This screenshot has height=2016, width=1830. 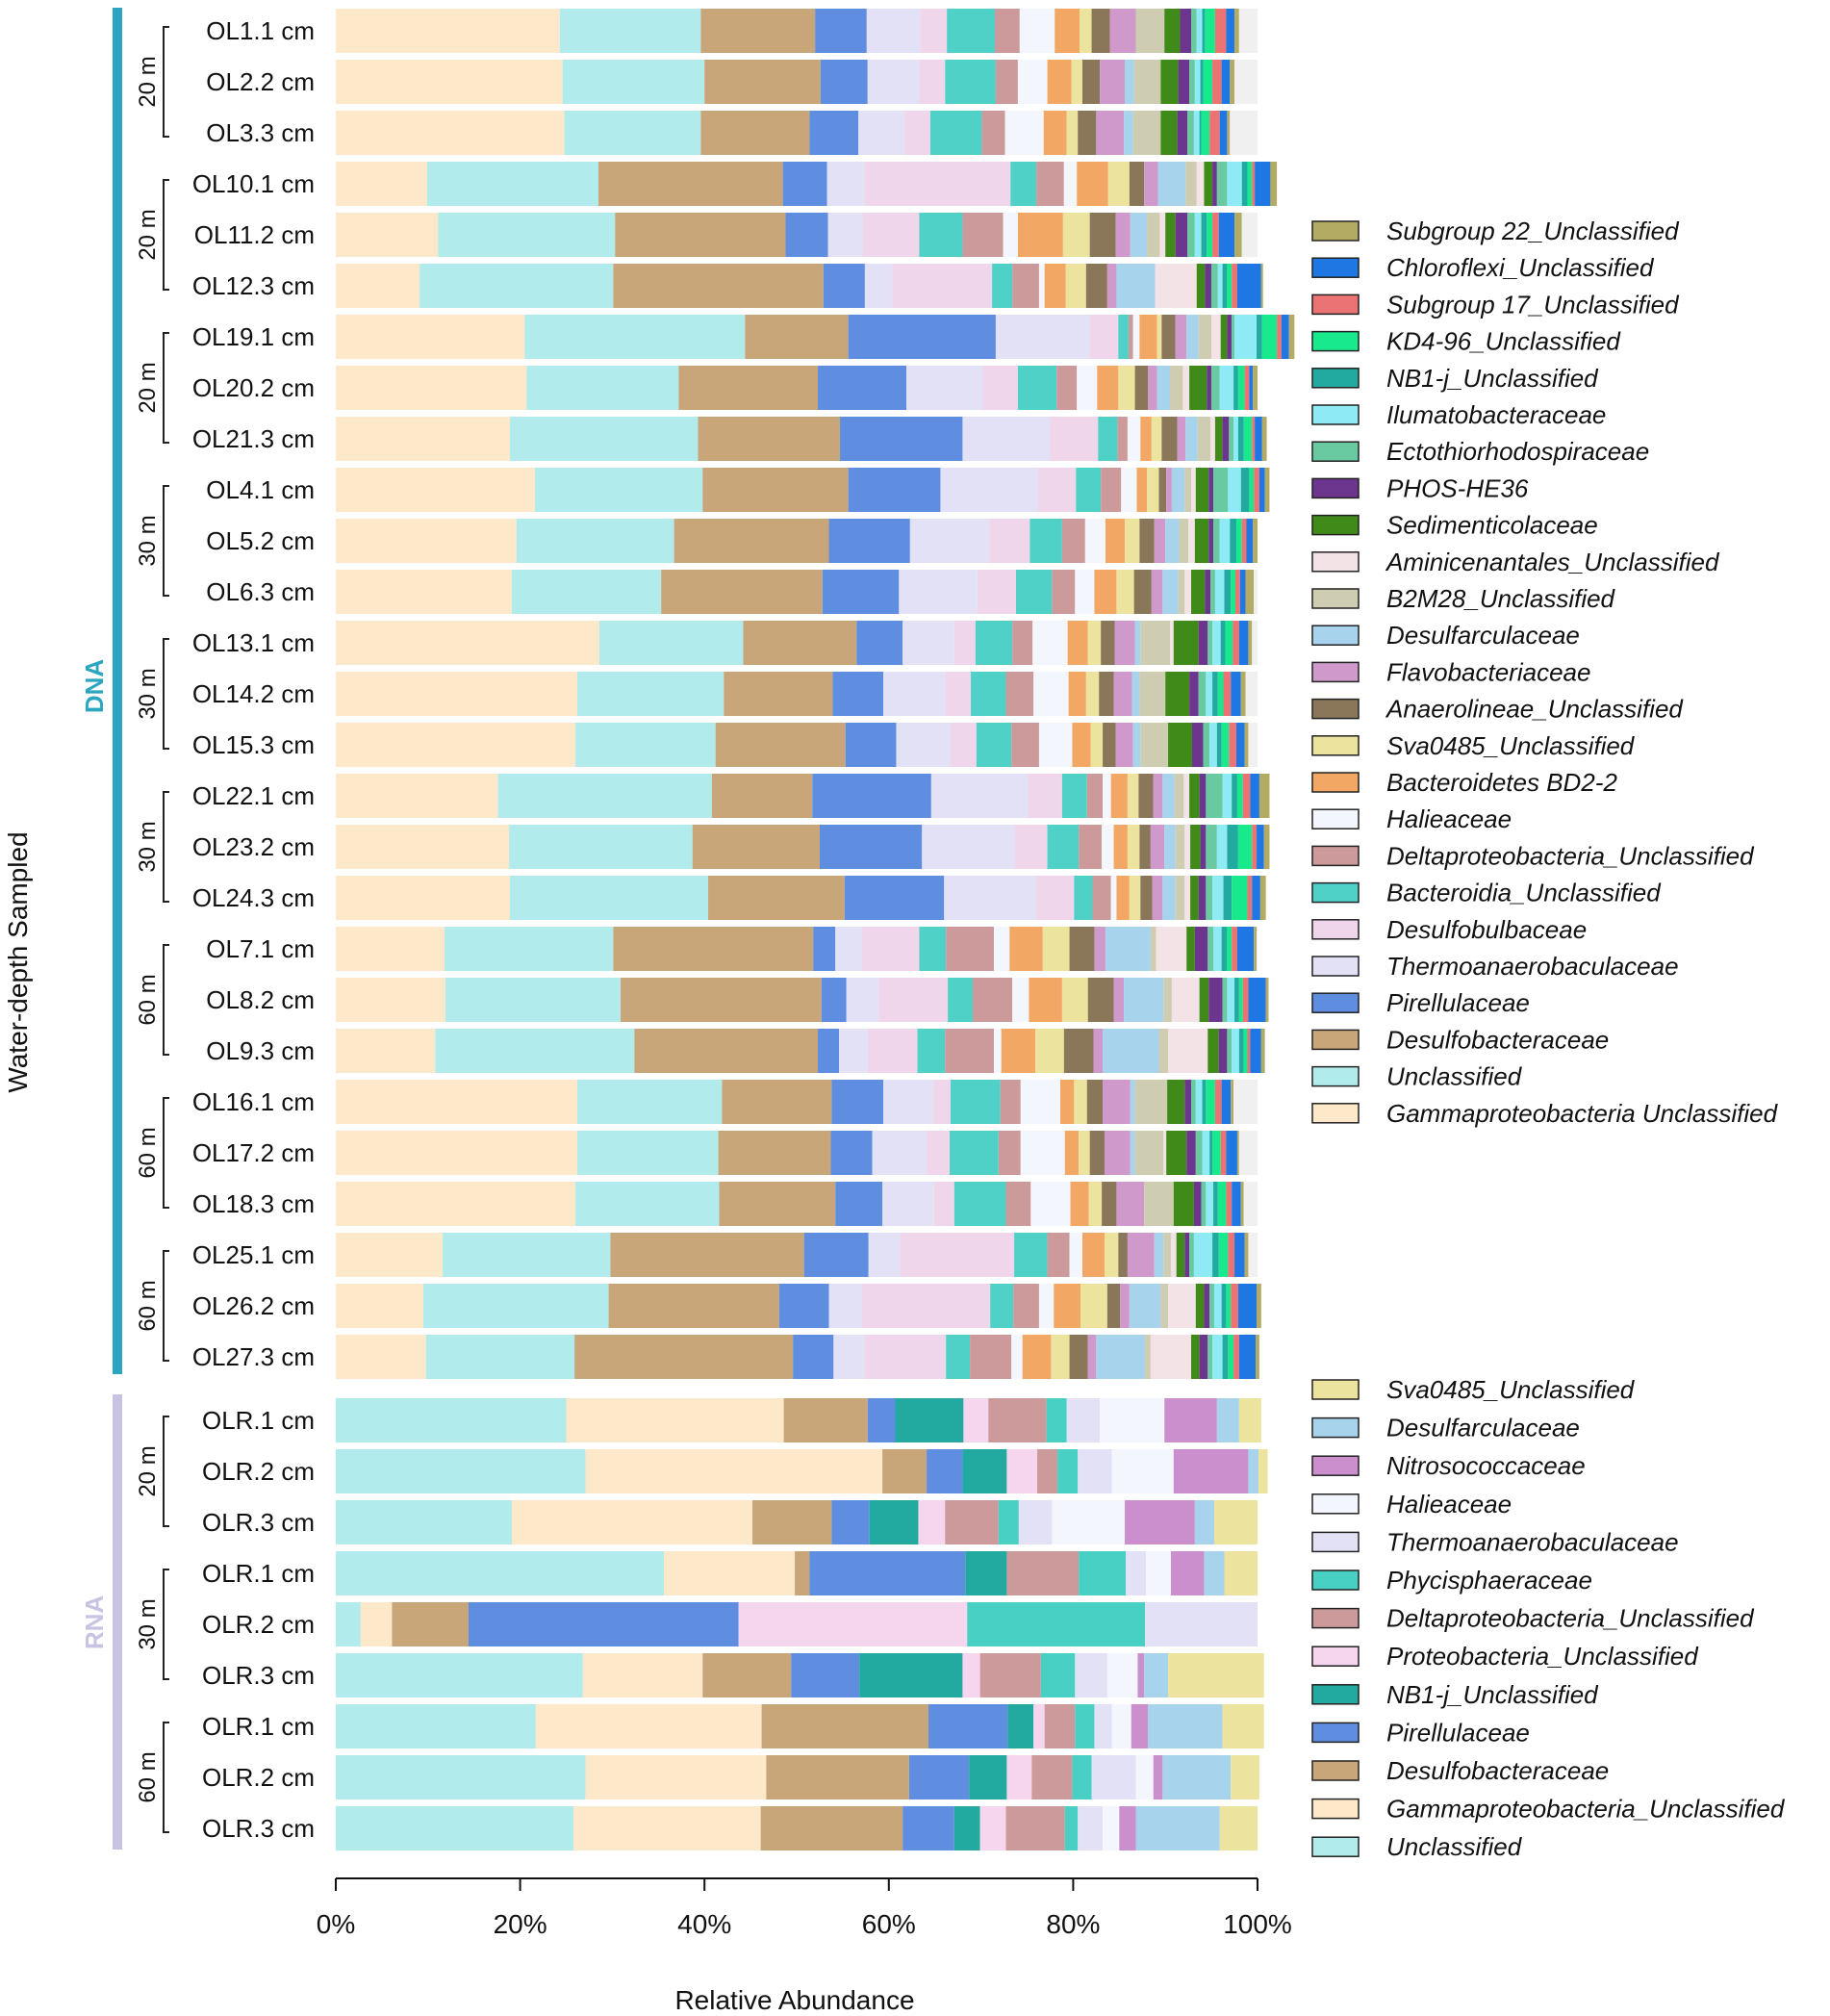 I want to click on dna-bar-ol21-3-cm-gammaproteobacteria-unclassified, so click(x=423, y=439).